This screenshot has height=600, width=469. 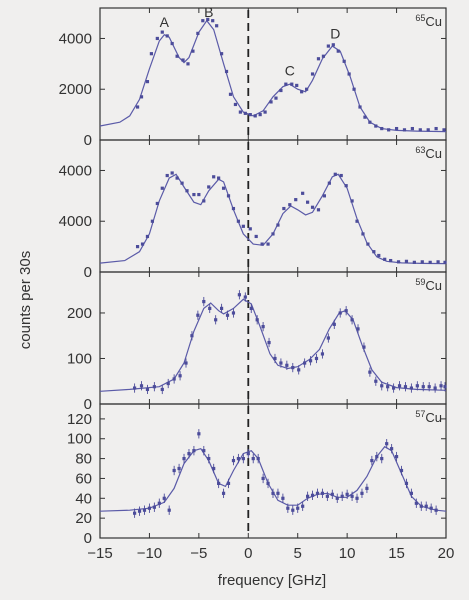 What do you see at coordinates (208, 12) in the screenshot?
I see `peak-label: B` at bounding box center [208, 12].